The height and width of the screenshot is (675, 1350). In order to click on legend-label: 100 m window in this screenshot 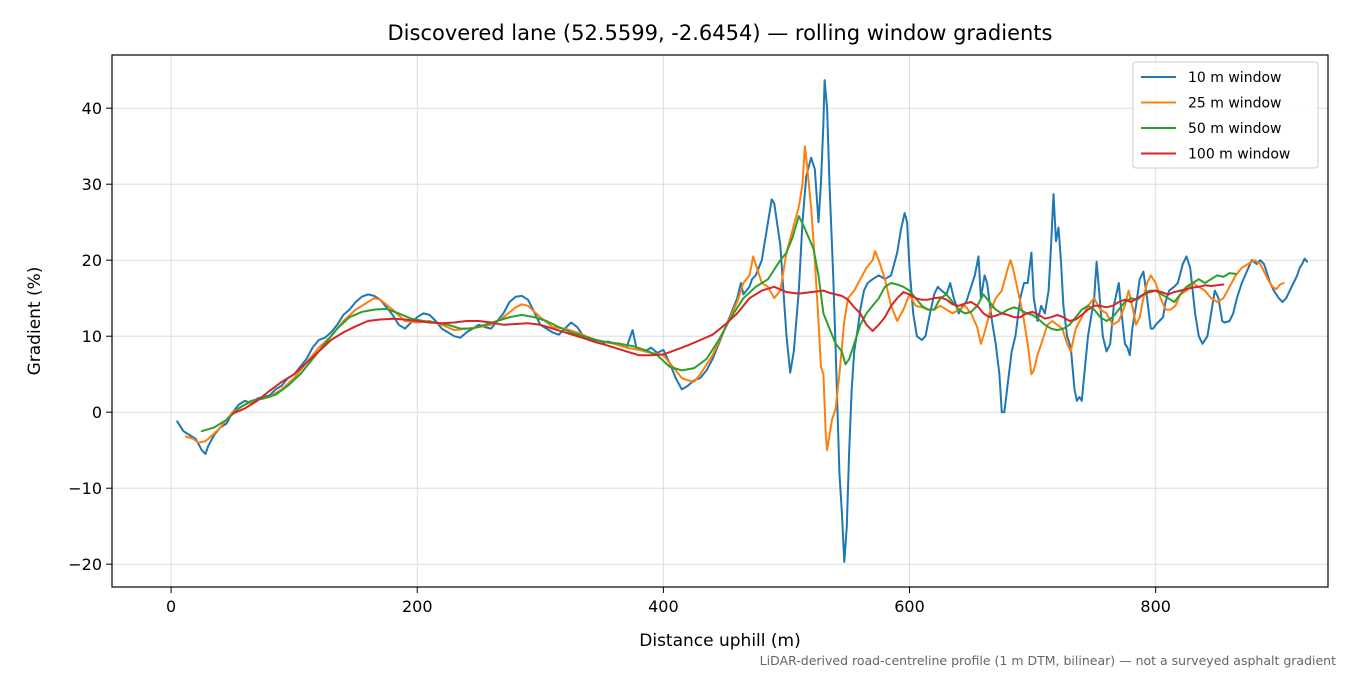, I will do `click(1239, 155)`.